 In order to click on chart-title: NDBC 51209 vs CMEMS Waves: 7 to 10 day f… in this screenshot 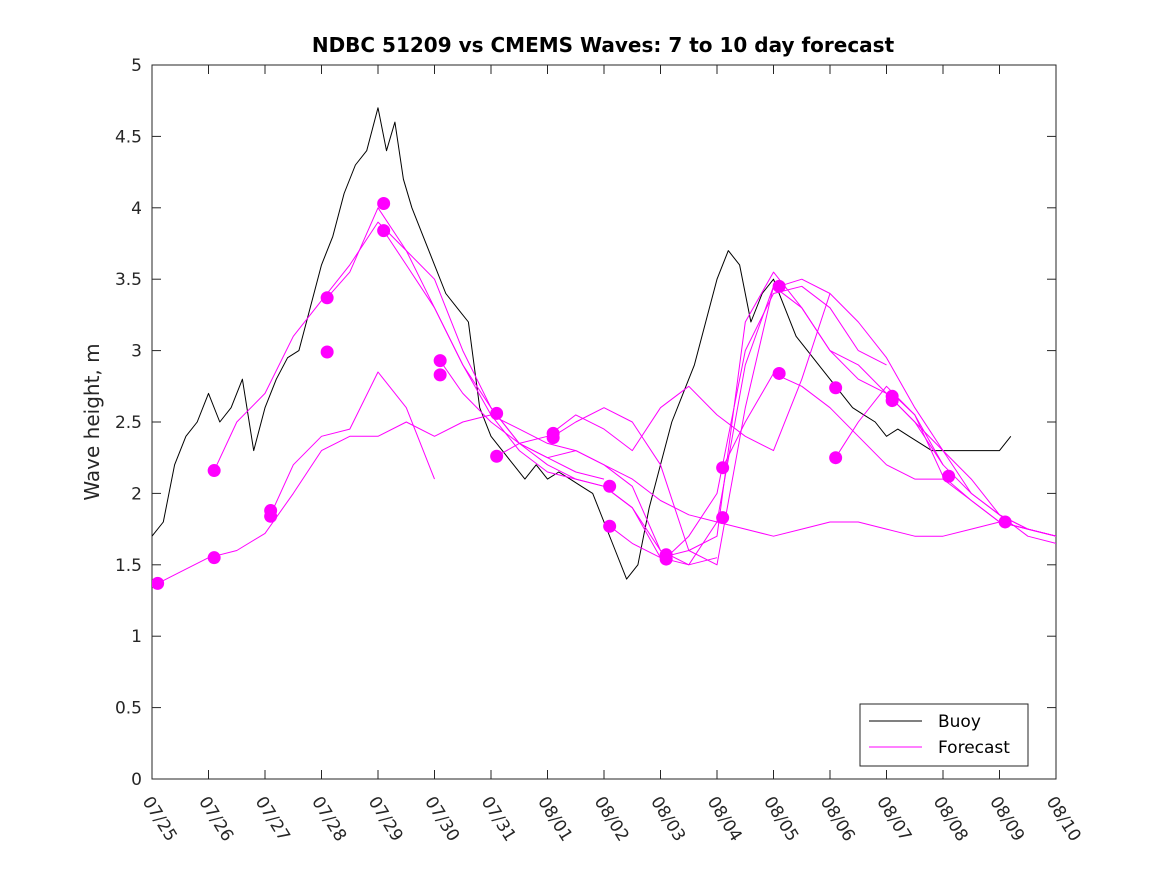, I will do `click(603, 45)`.